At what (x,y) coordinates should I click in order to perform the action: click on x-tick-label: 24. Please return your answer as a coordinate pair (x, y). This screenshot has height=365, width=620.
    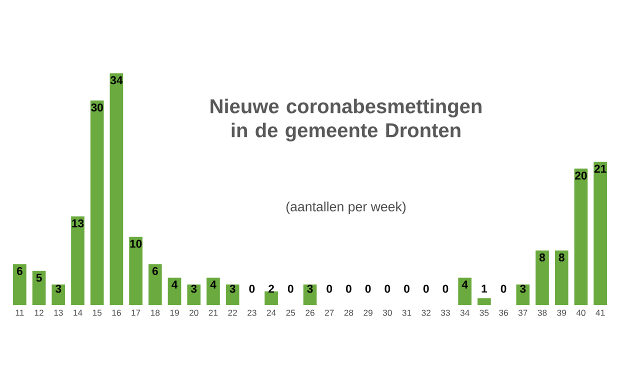
    Looking at the image, I should click on (271, 313).